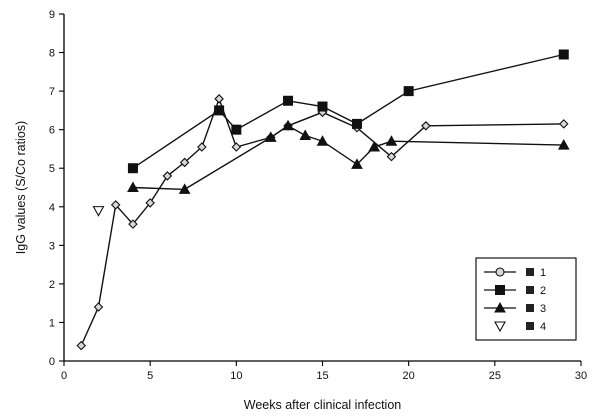 This screenshot has width=595, height=416. Describe the element at coordinates (581, 376) in the screenshot. I see `x-tick-label: 30` at that location.